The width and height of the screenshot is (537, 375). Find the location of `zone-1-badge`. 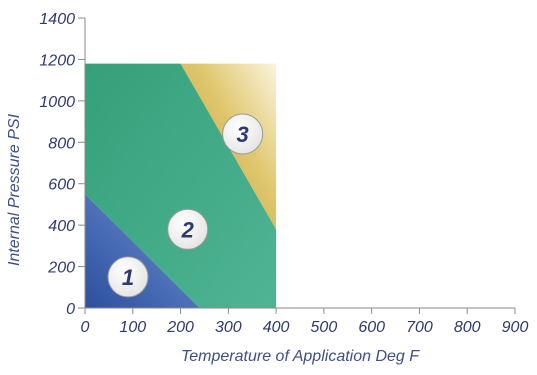

zone-1-badge is located at coordinates (128, 277).